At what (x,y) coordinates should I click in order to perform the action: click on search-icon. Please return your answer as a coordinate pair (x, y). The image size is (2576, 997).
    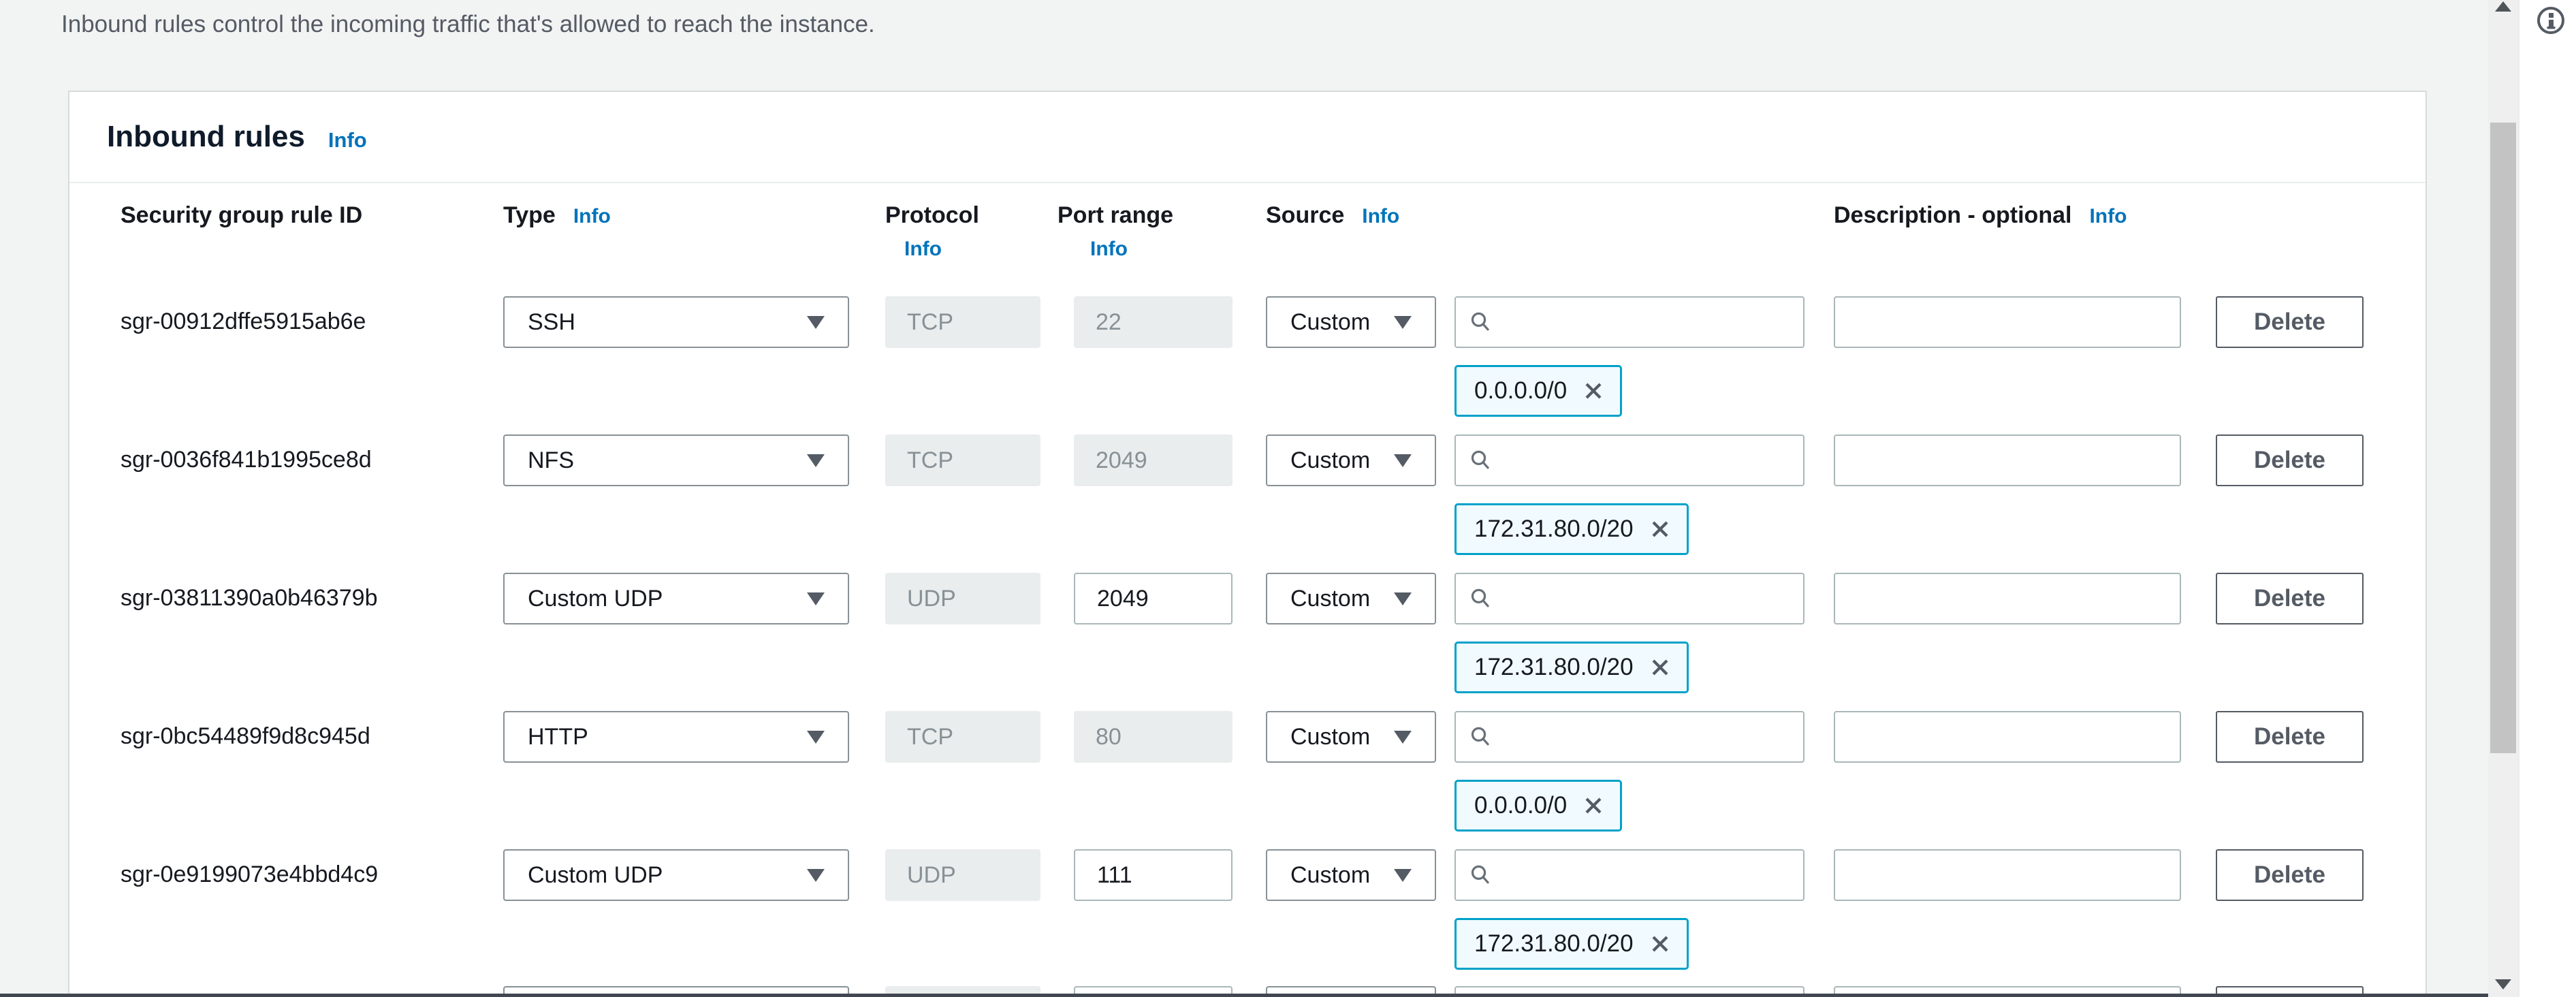
    Looking at the image, I should click on (1480, 736).